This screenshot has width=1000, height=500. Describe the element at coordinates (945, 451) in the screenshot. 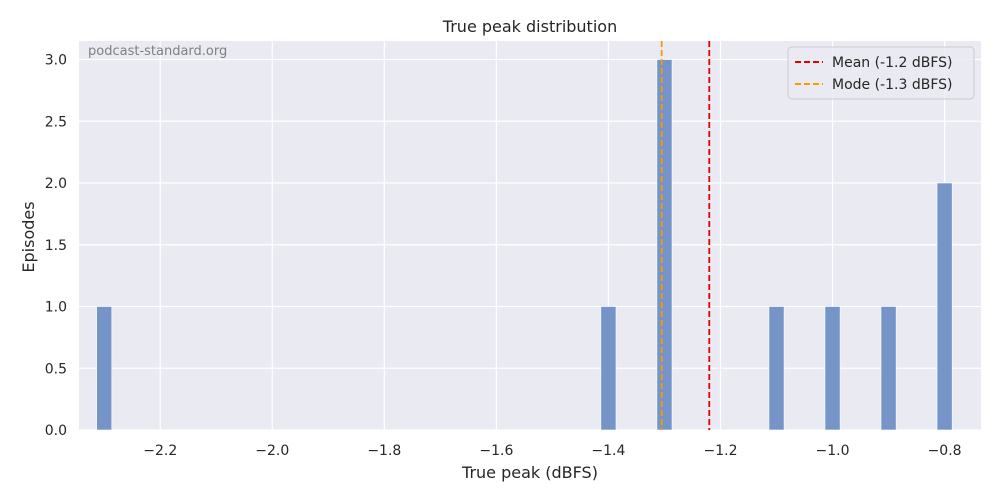

I see `x-tick-label: −0.8` at that location.